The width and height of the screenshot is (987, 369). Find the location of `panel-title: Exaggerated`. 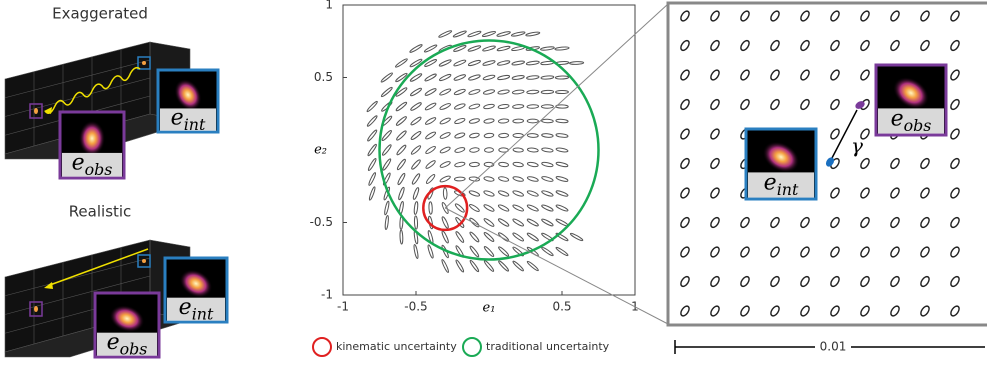

panel-title: Exaggerated is located at coordinates (100, 14).